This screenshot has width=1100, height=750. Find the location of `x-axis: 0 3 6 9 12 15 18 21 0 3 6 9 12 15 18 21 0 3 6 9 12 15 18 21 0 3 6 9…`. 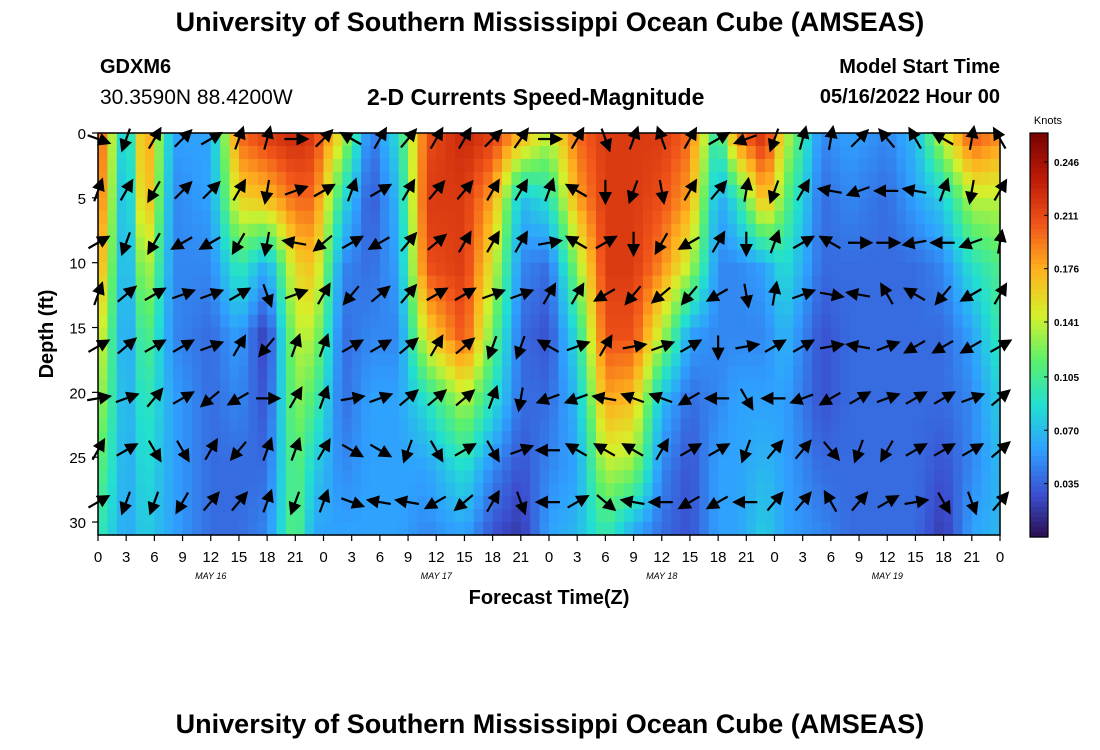

x-axis: 0 3 6 9 12 15 18 21 0 3 6 9 12 15 18 21 0 3 6 9 12 15 18 21 0 3 6 9… is located at coordinates (549, 558).